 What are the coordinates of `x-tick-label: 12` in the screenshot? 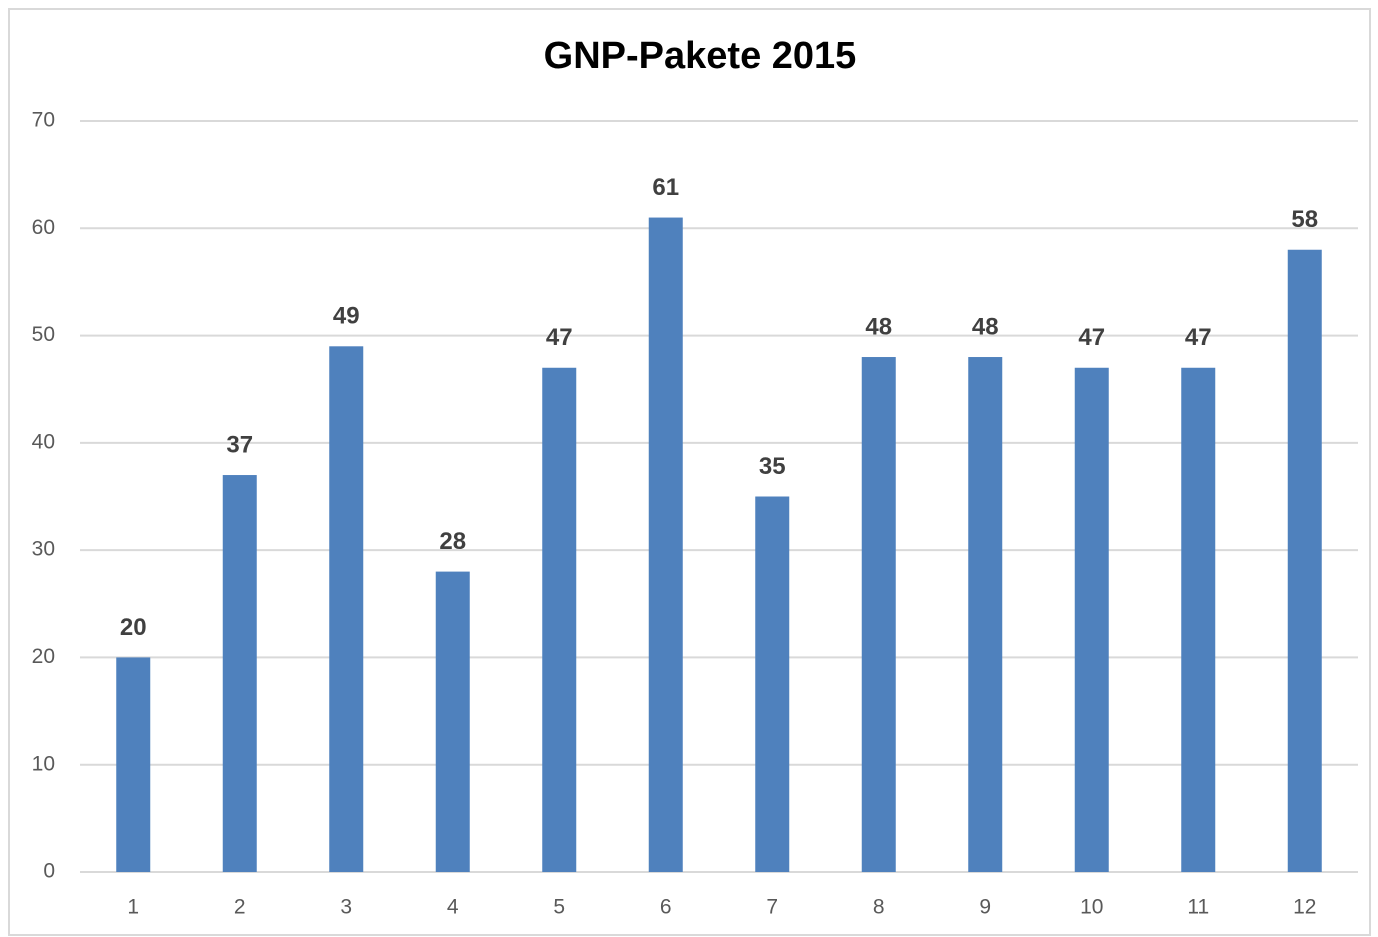 It's located at (1304, 907).